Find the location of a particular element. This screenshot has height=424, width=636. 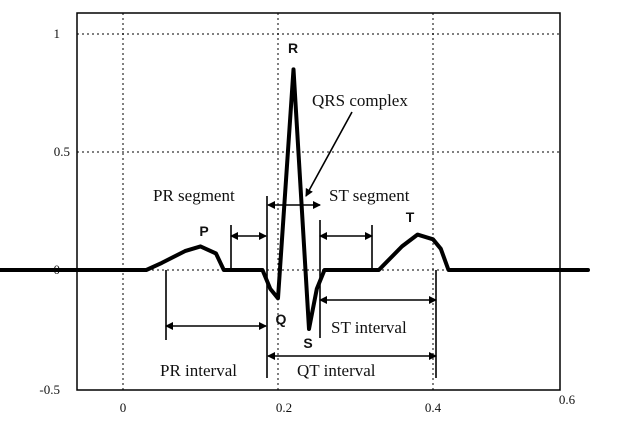

wave-label-q: Q is located at coordinates (281, 319).